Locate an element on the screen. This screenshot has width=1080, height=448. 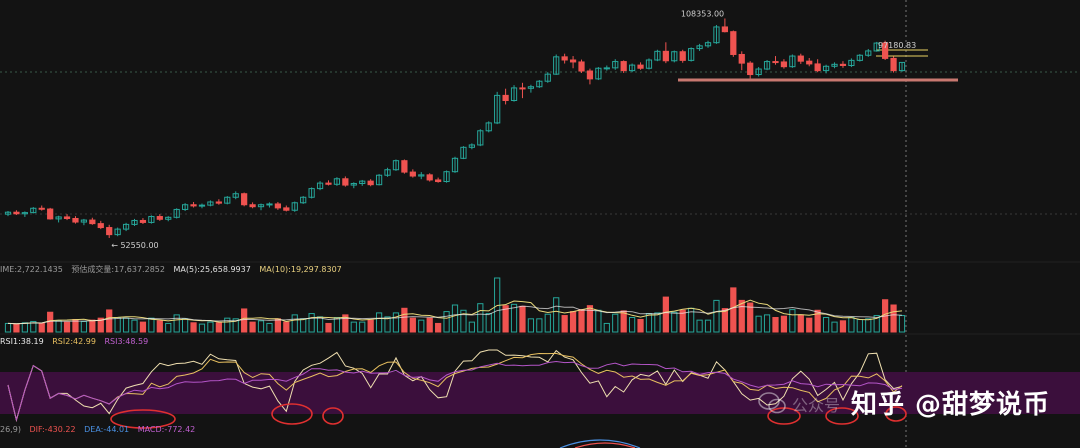
ma10-line is located at coordinates (455, 315).